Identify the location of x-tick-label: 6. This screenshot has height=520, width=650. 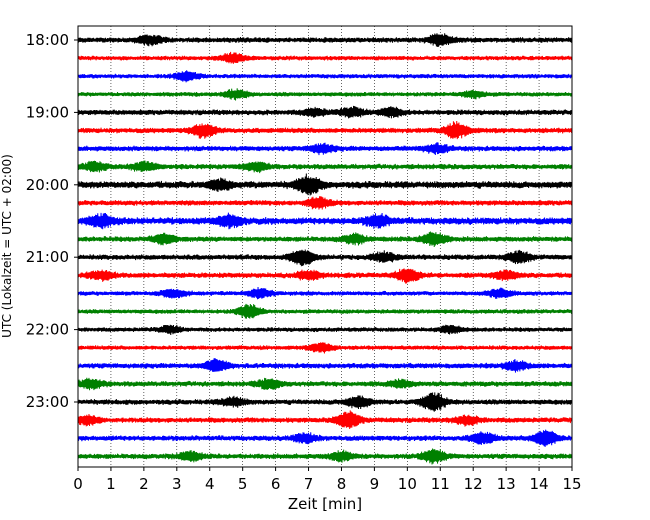
(276, 484).